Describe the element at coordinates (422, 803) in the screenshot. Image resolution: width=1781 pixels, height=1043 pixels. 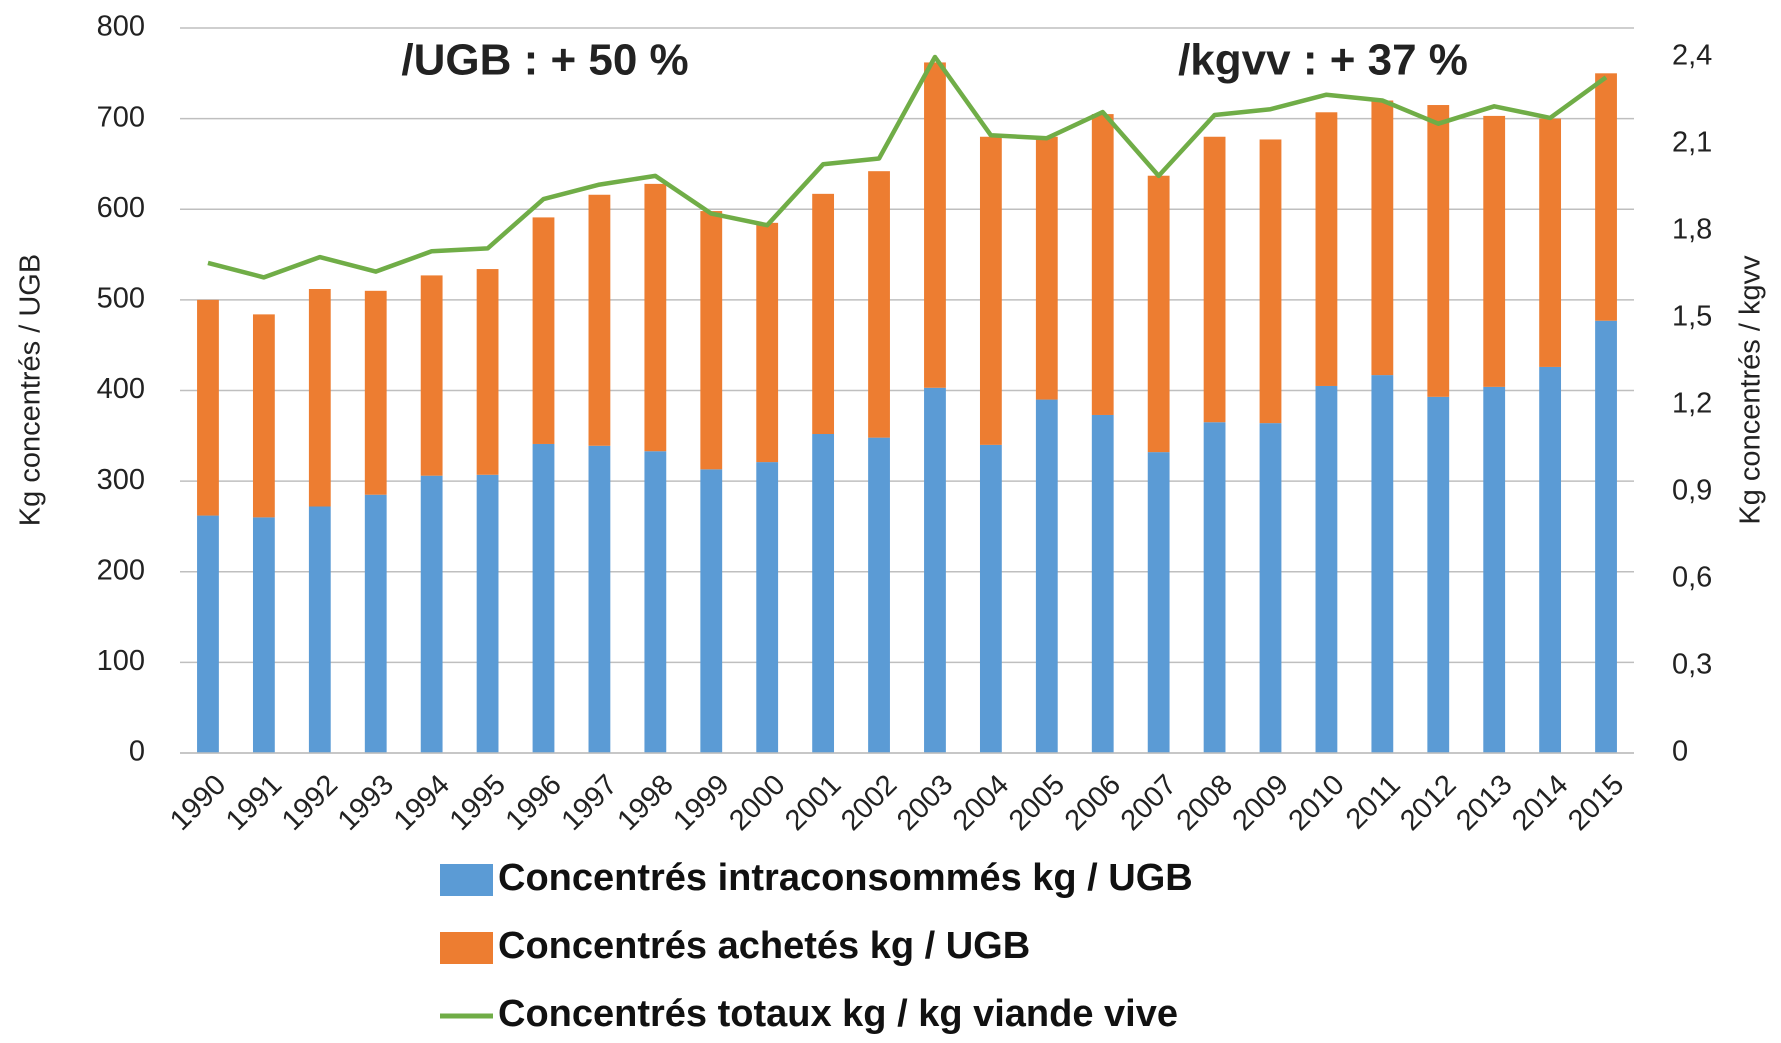
I see `x-tick-label: 1994` at that location.